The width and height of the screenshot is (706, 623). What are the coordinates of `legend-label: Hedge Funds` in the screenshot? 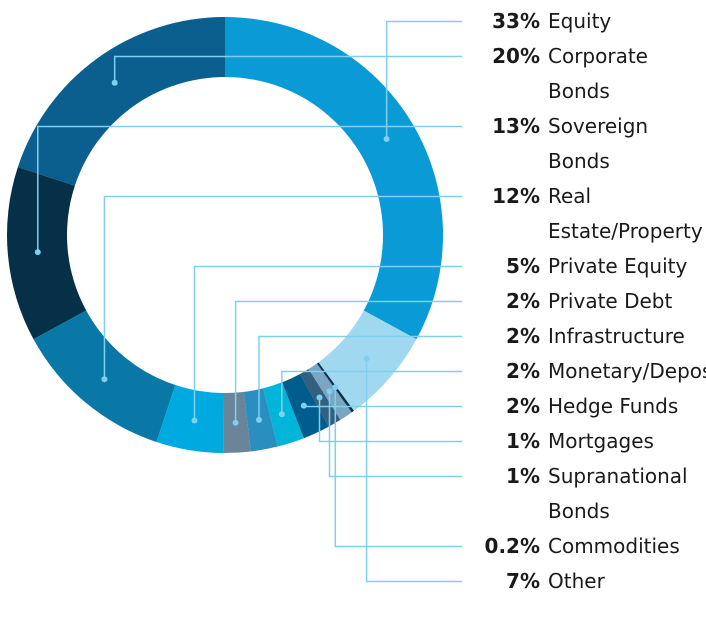 It's located at (613, 406).